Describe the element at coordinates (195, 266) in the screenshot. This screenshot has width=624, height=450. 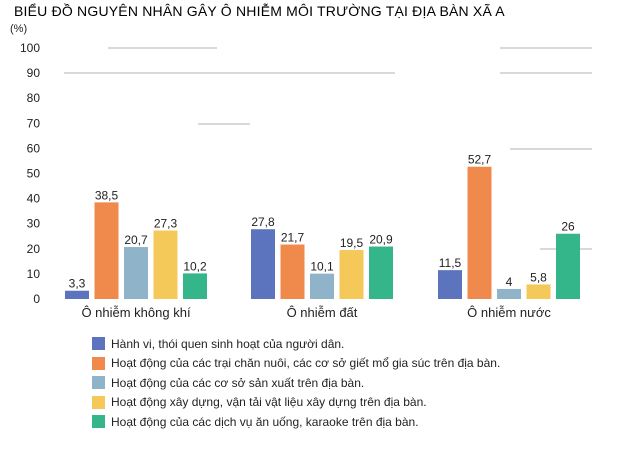
I see `data-label: 10,2` at that location.